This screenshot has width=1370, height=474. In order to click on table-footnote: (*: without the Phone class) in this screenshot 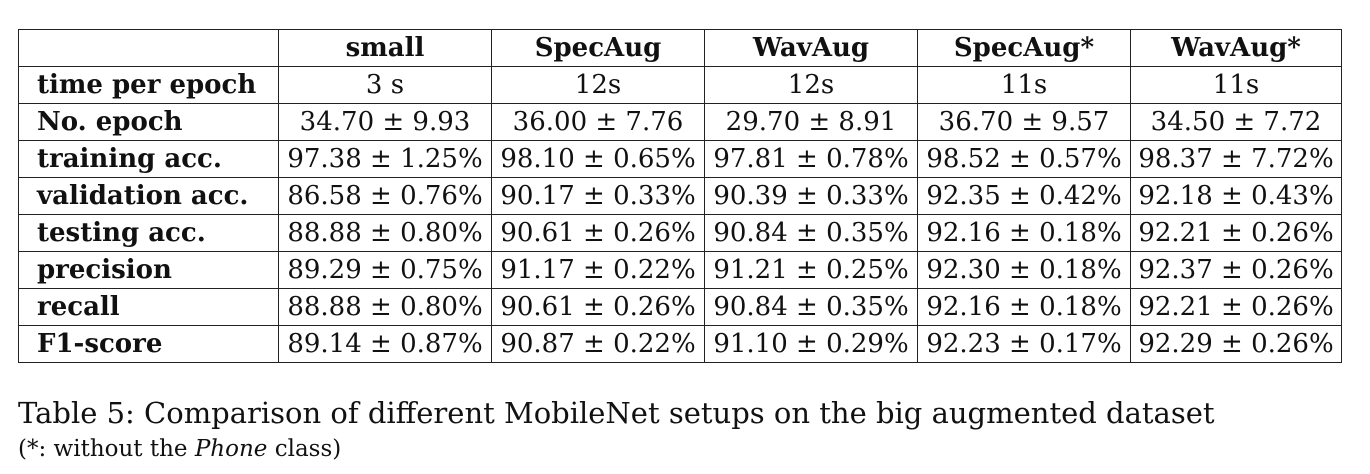, I will do `click(179, 450)`.